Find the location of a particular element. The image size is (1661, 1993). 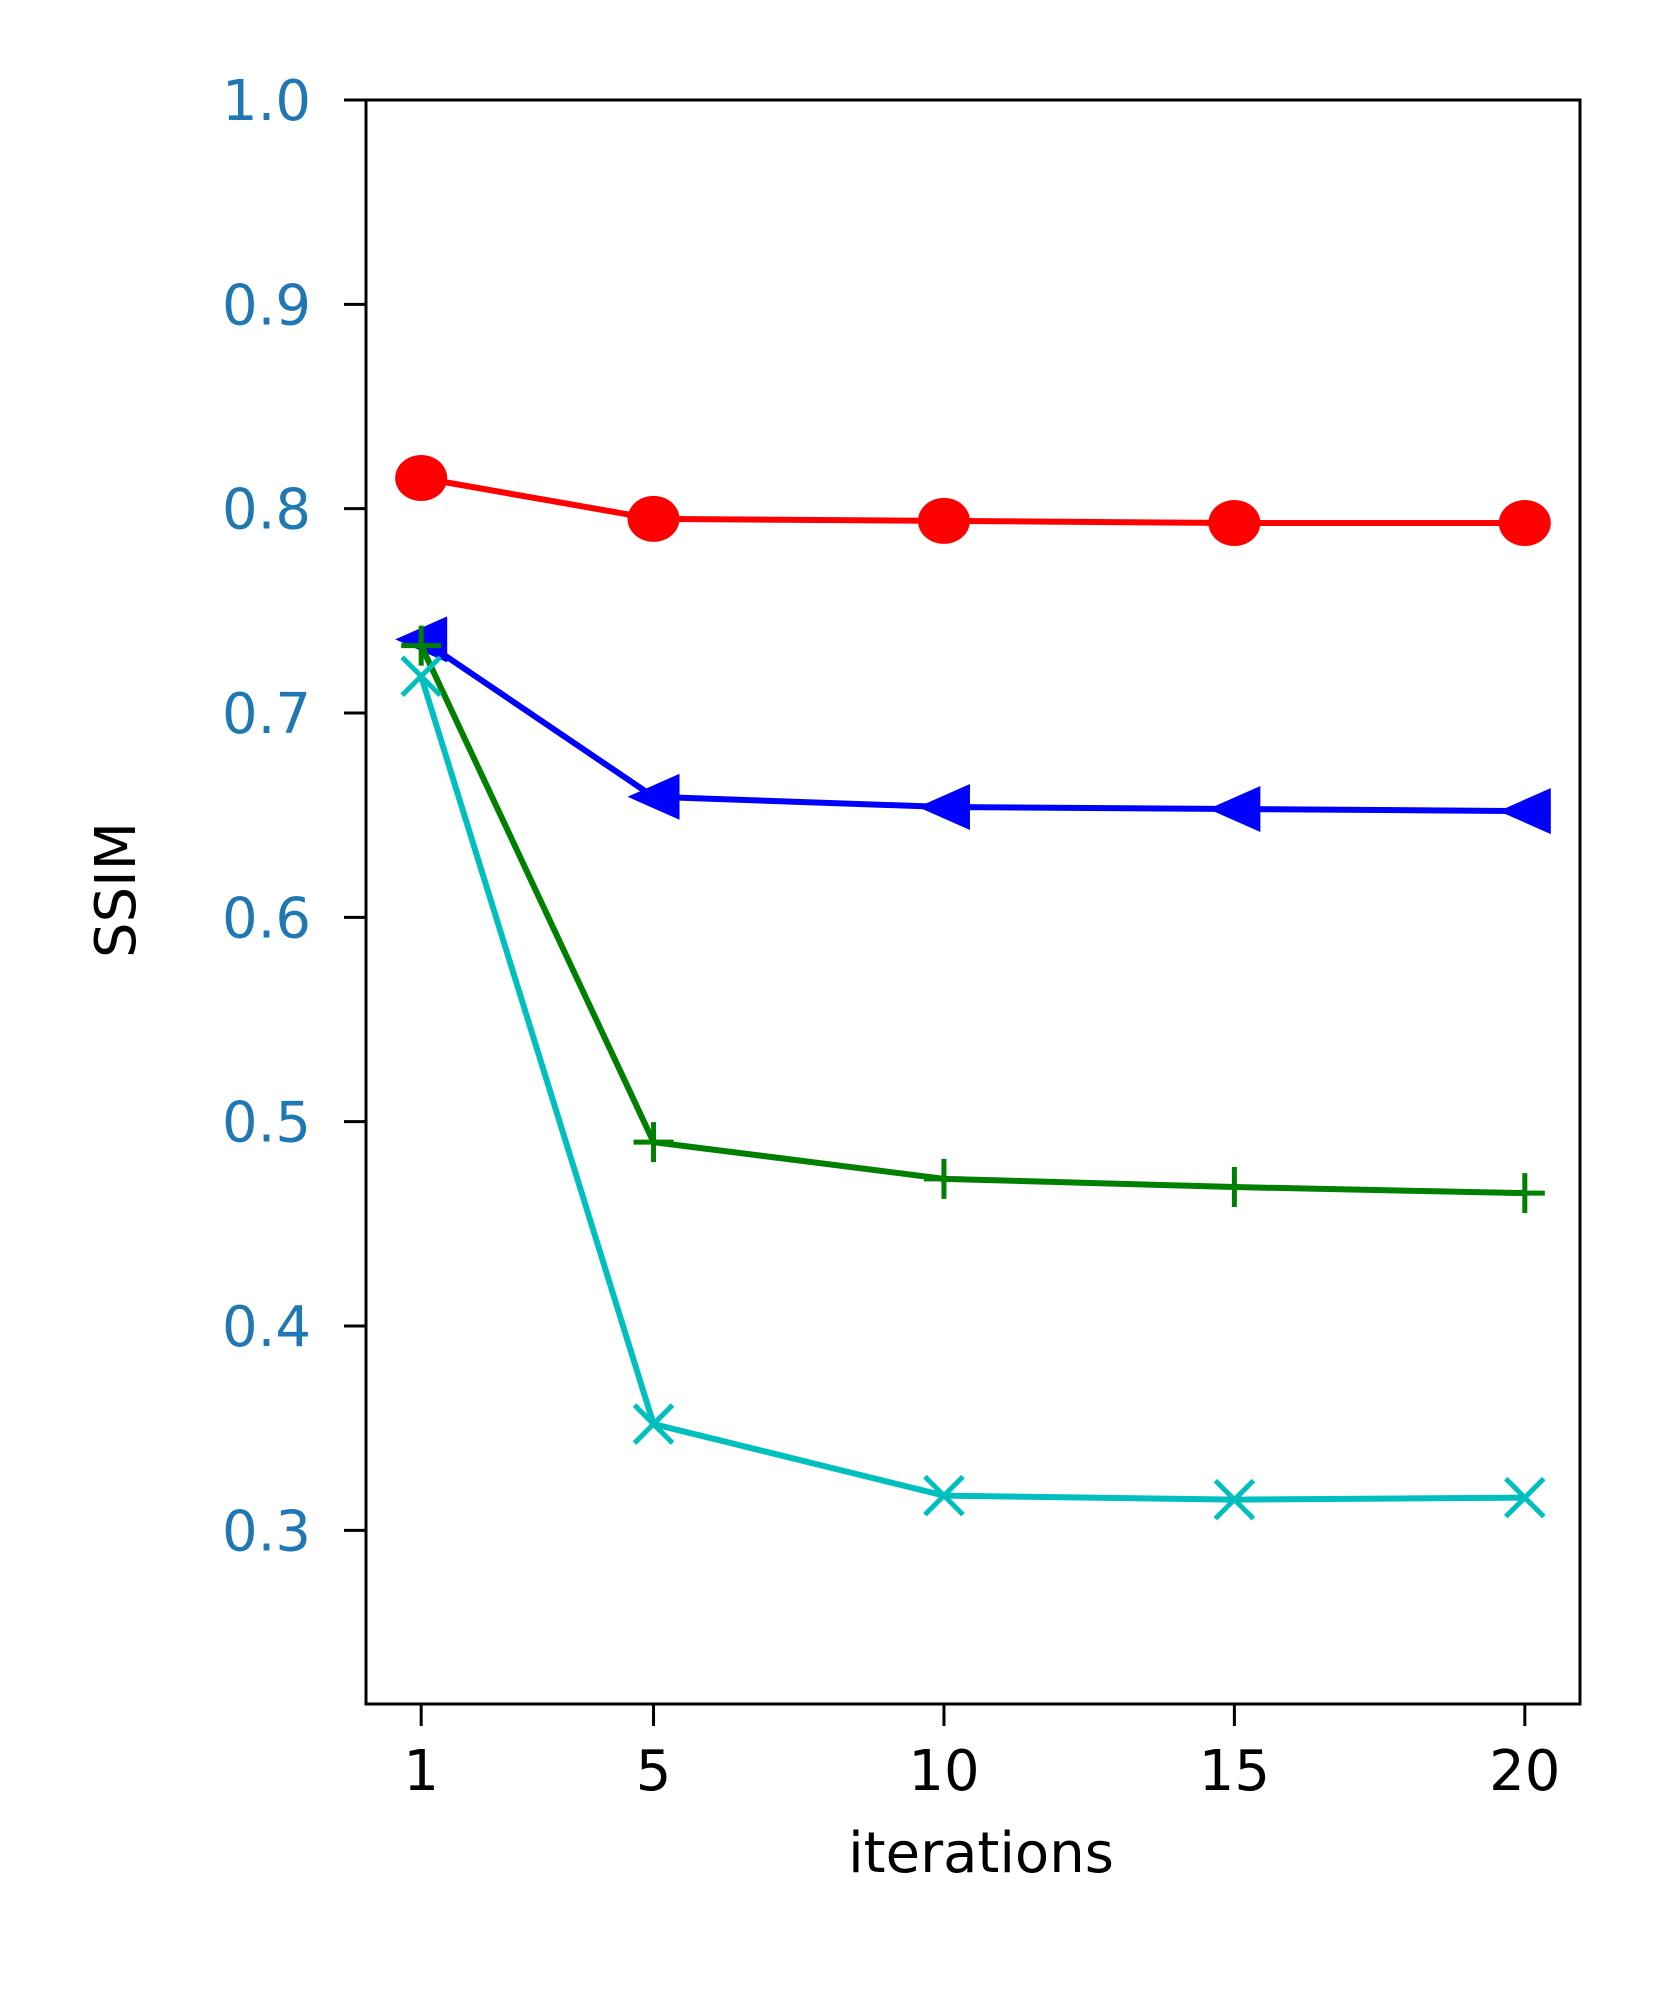

x-tick-label: 20 is located at coordinates (1524, 1771).